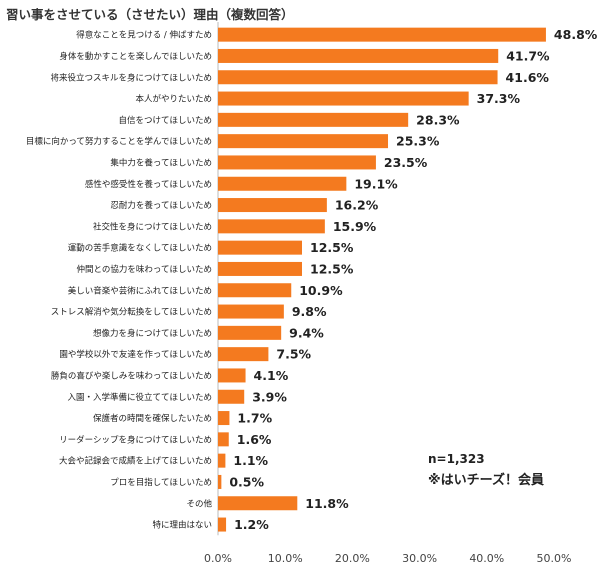 This screenshot has width=599, height=570. What do you see at coordinates (254, 418) in the screenshot?
I see `value-label: 1.7%` at bounding box center [254, 418].